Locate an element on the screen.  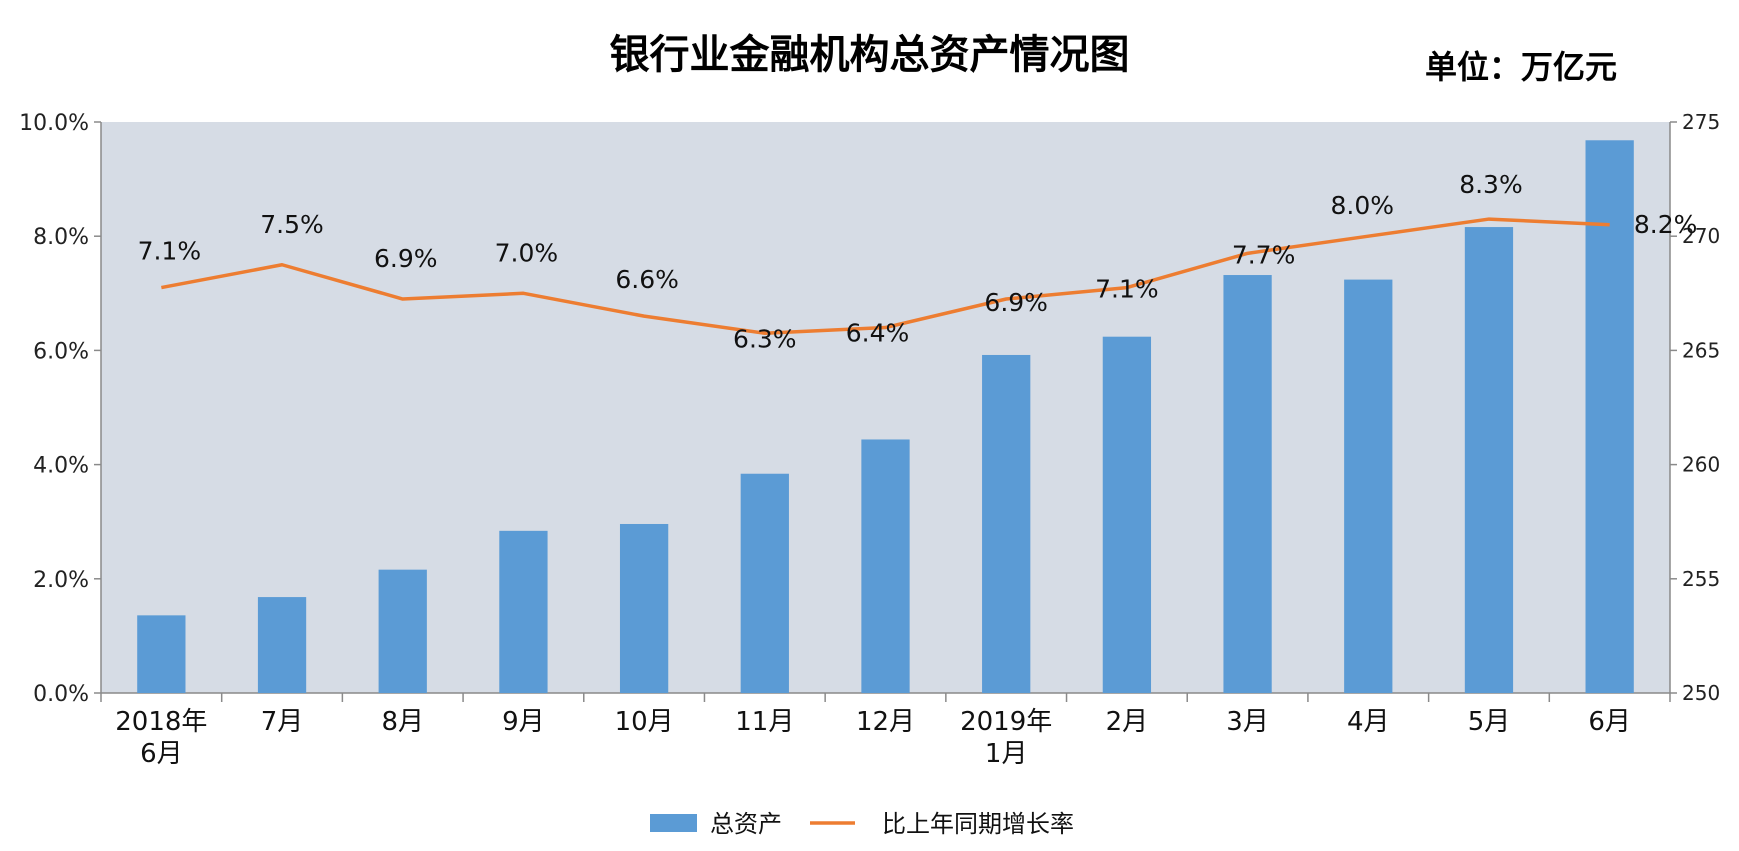
x-tick-label: 5月 is located at coordinates (1489, 722).